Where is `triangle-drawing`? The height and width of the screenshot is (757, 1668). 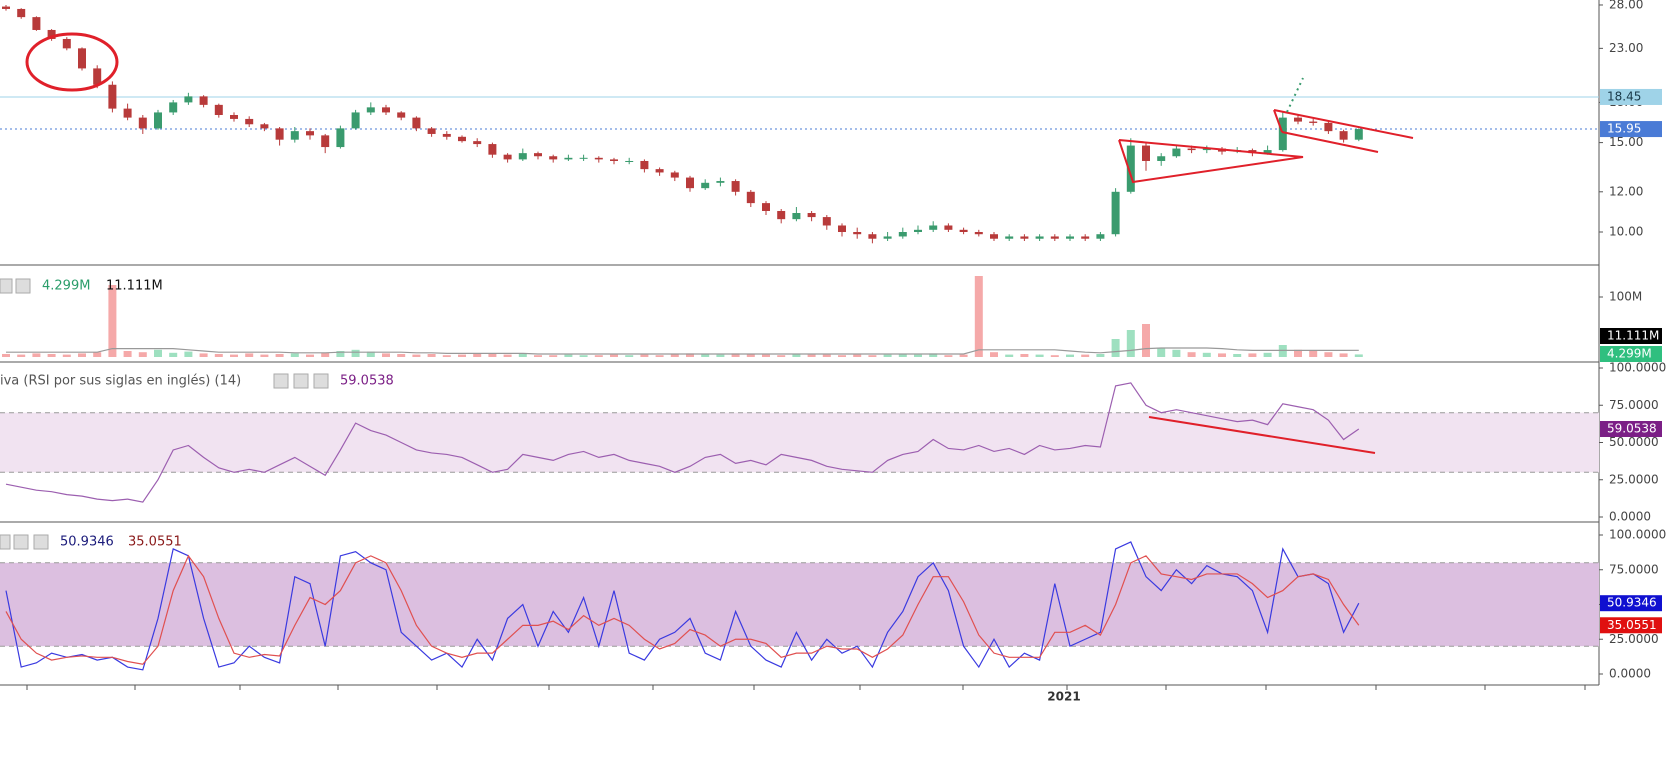
triangle-drawing is located at coordinates (1211, 161).